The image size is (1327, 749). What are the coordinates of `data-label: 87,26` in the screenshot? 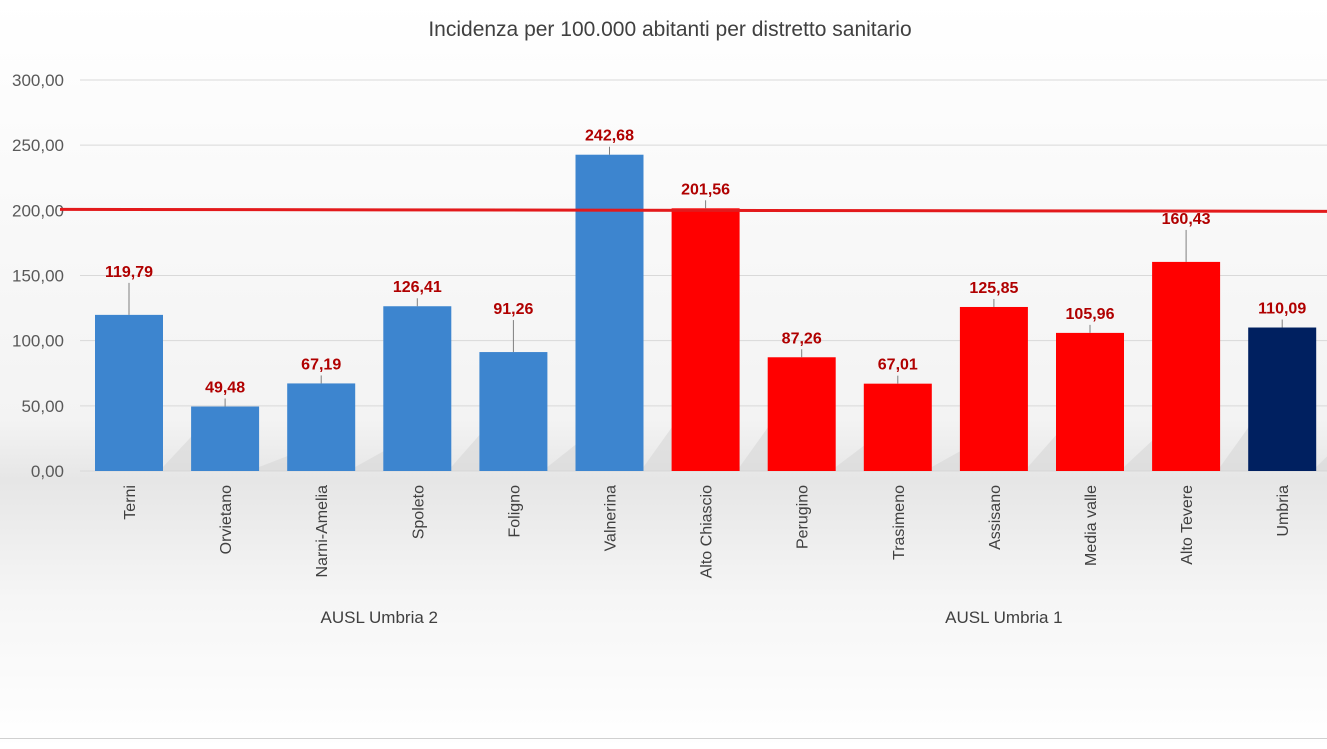 It's located at (802, 338).